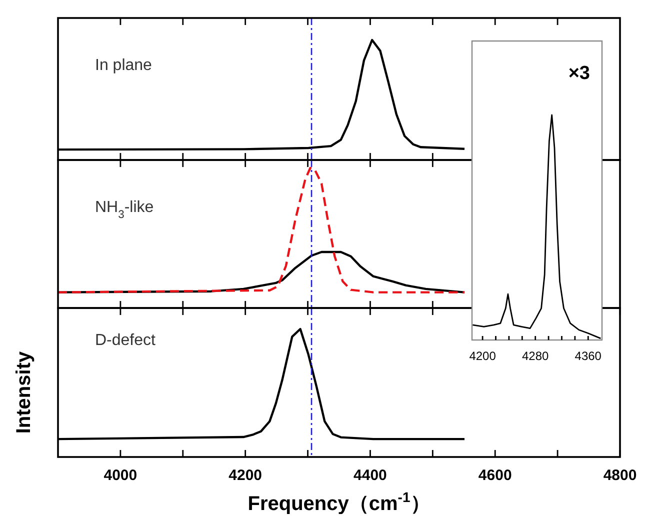 This screenshot has width=648, height=516. What do you see at coordinates (123, 65) in the screenshot?
I see `annotation: In plane` at bounding box center [123, 65].